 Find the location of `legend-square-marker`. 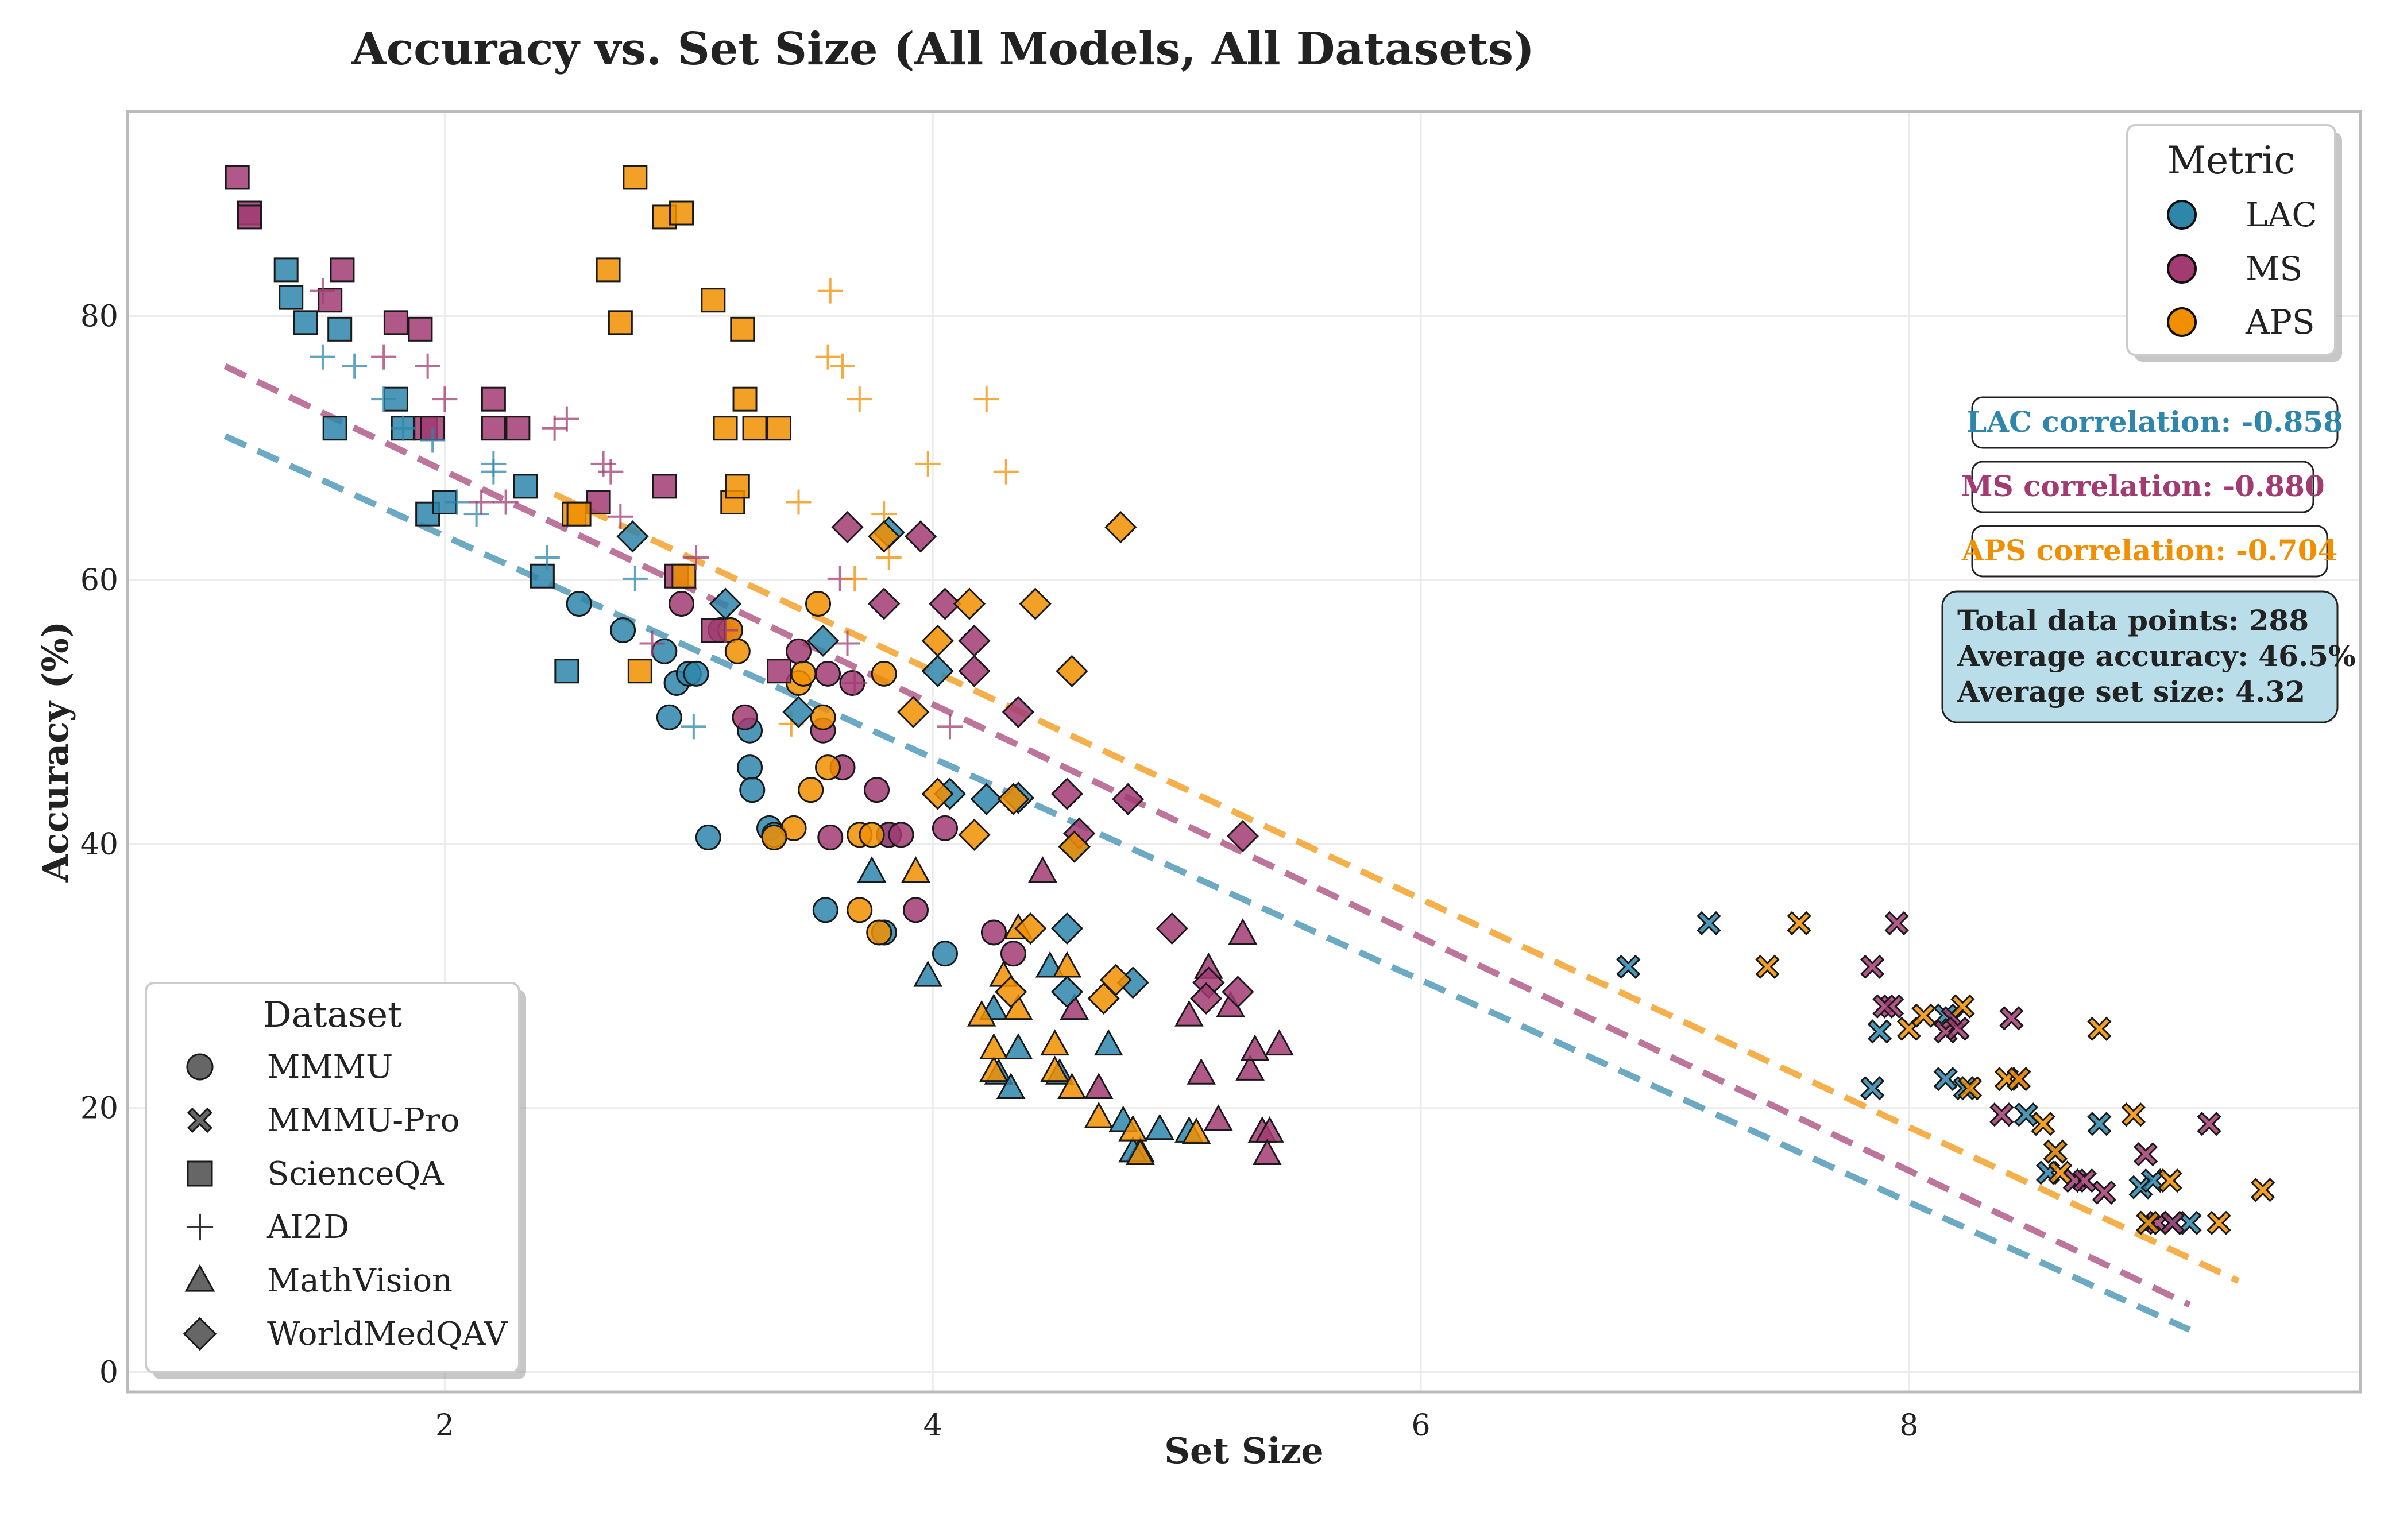

legend-square-marker is located at coordinates (200, 1174).